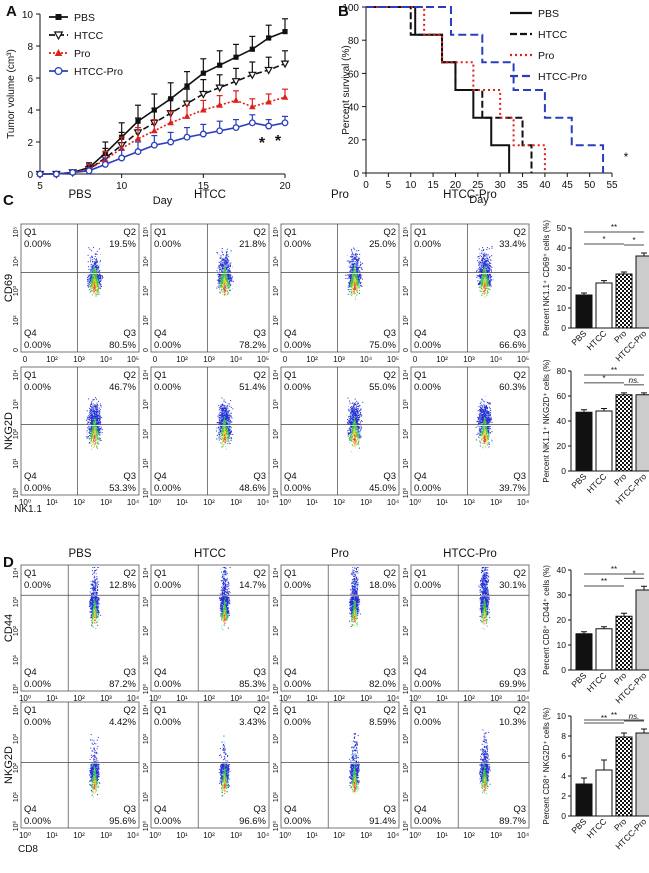 Image resolution: width=649 pixels, height=873 pixels. Describe the element at coordinates (354, 273) in the screenshot. I see `flow-dot-cloud` at that location.